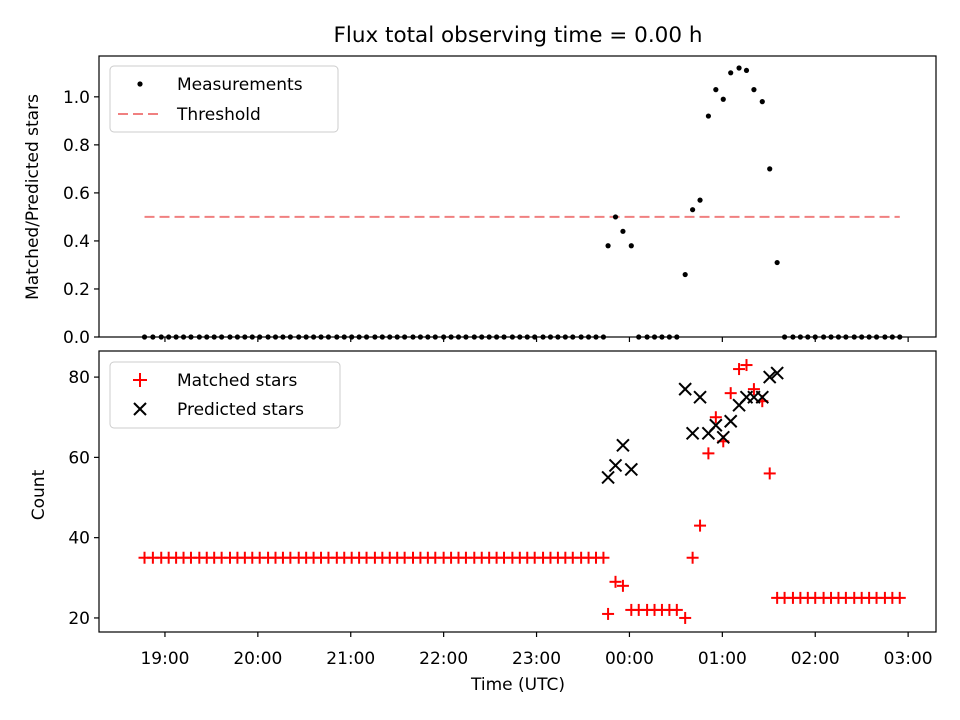  Describe the element at coordinates (33, 197) in the screenshot. I see `top-panel-y-axis-label: Matched/Predicted stars` at that location.